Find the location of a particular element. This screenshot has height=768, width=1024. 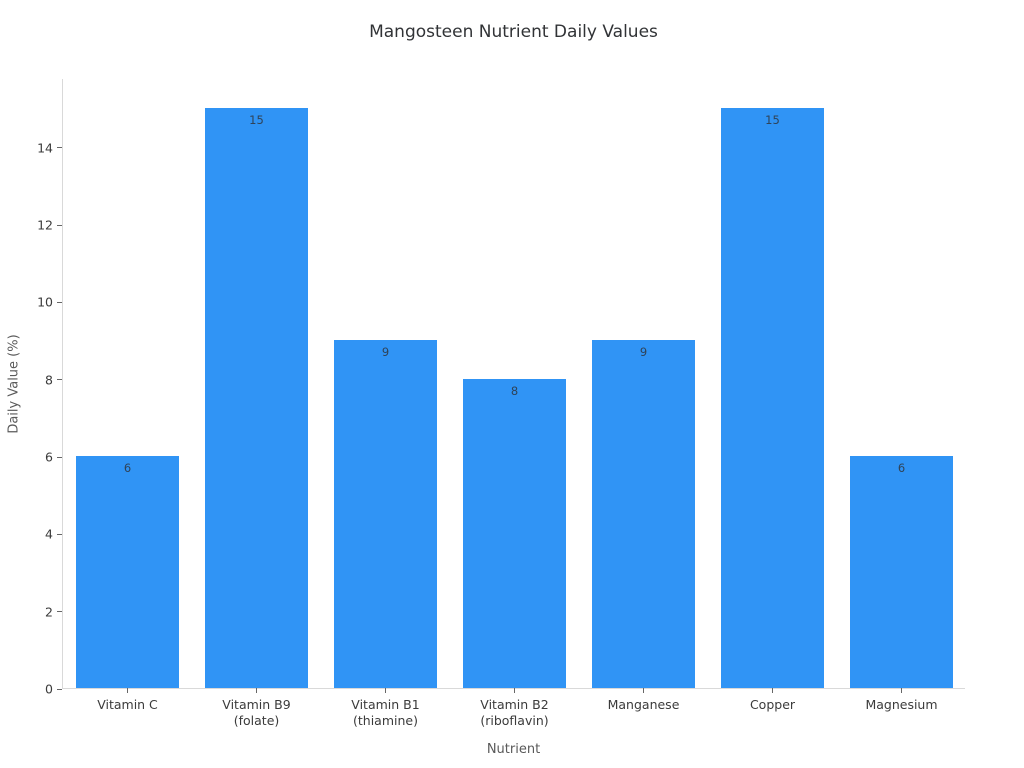

y-tick-label: 14 is located at coordinates (45, 148).